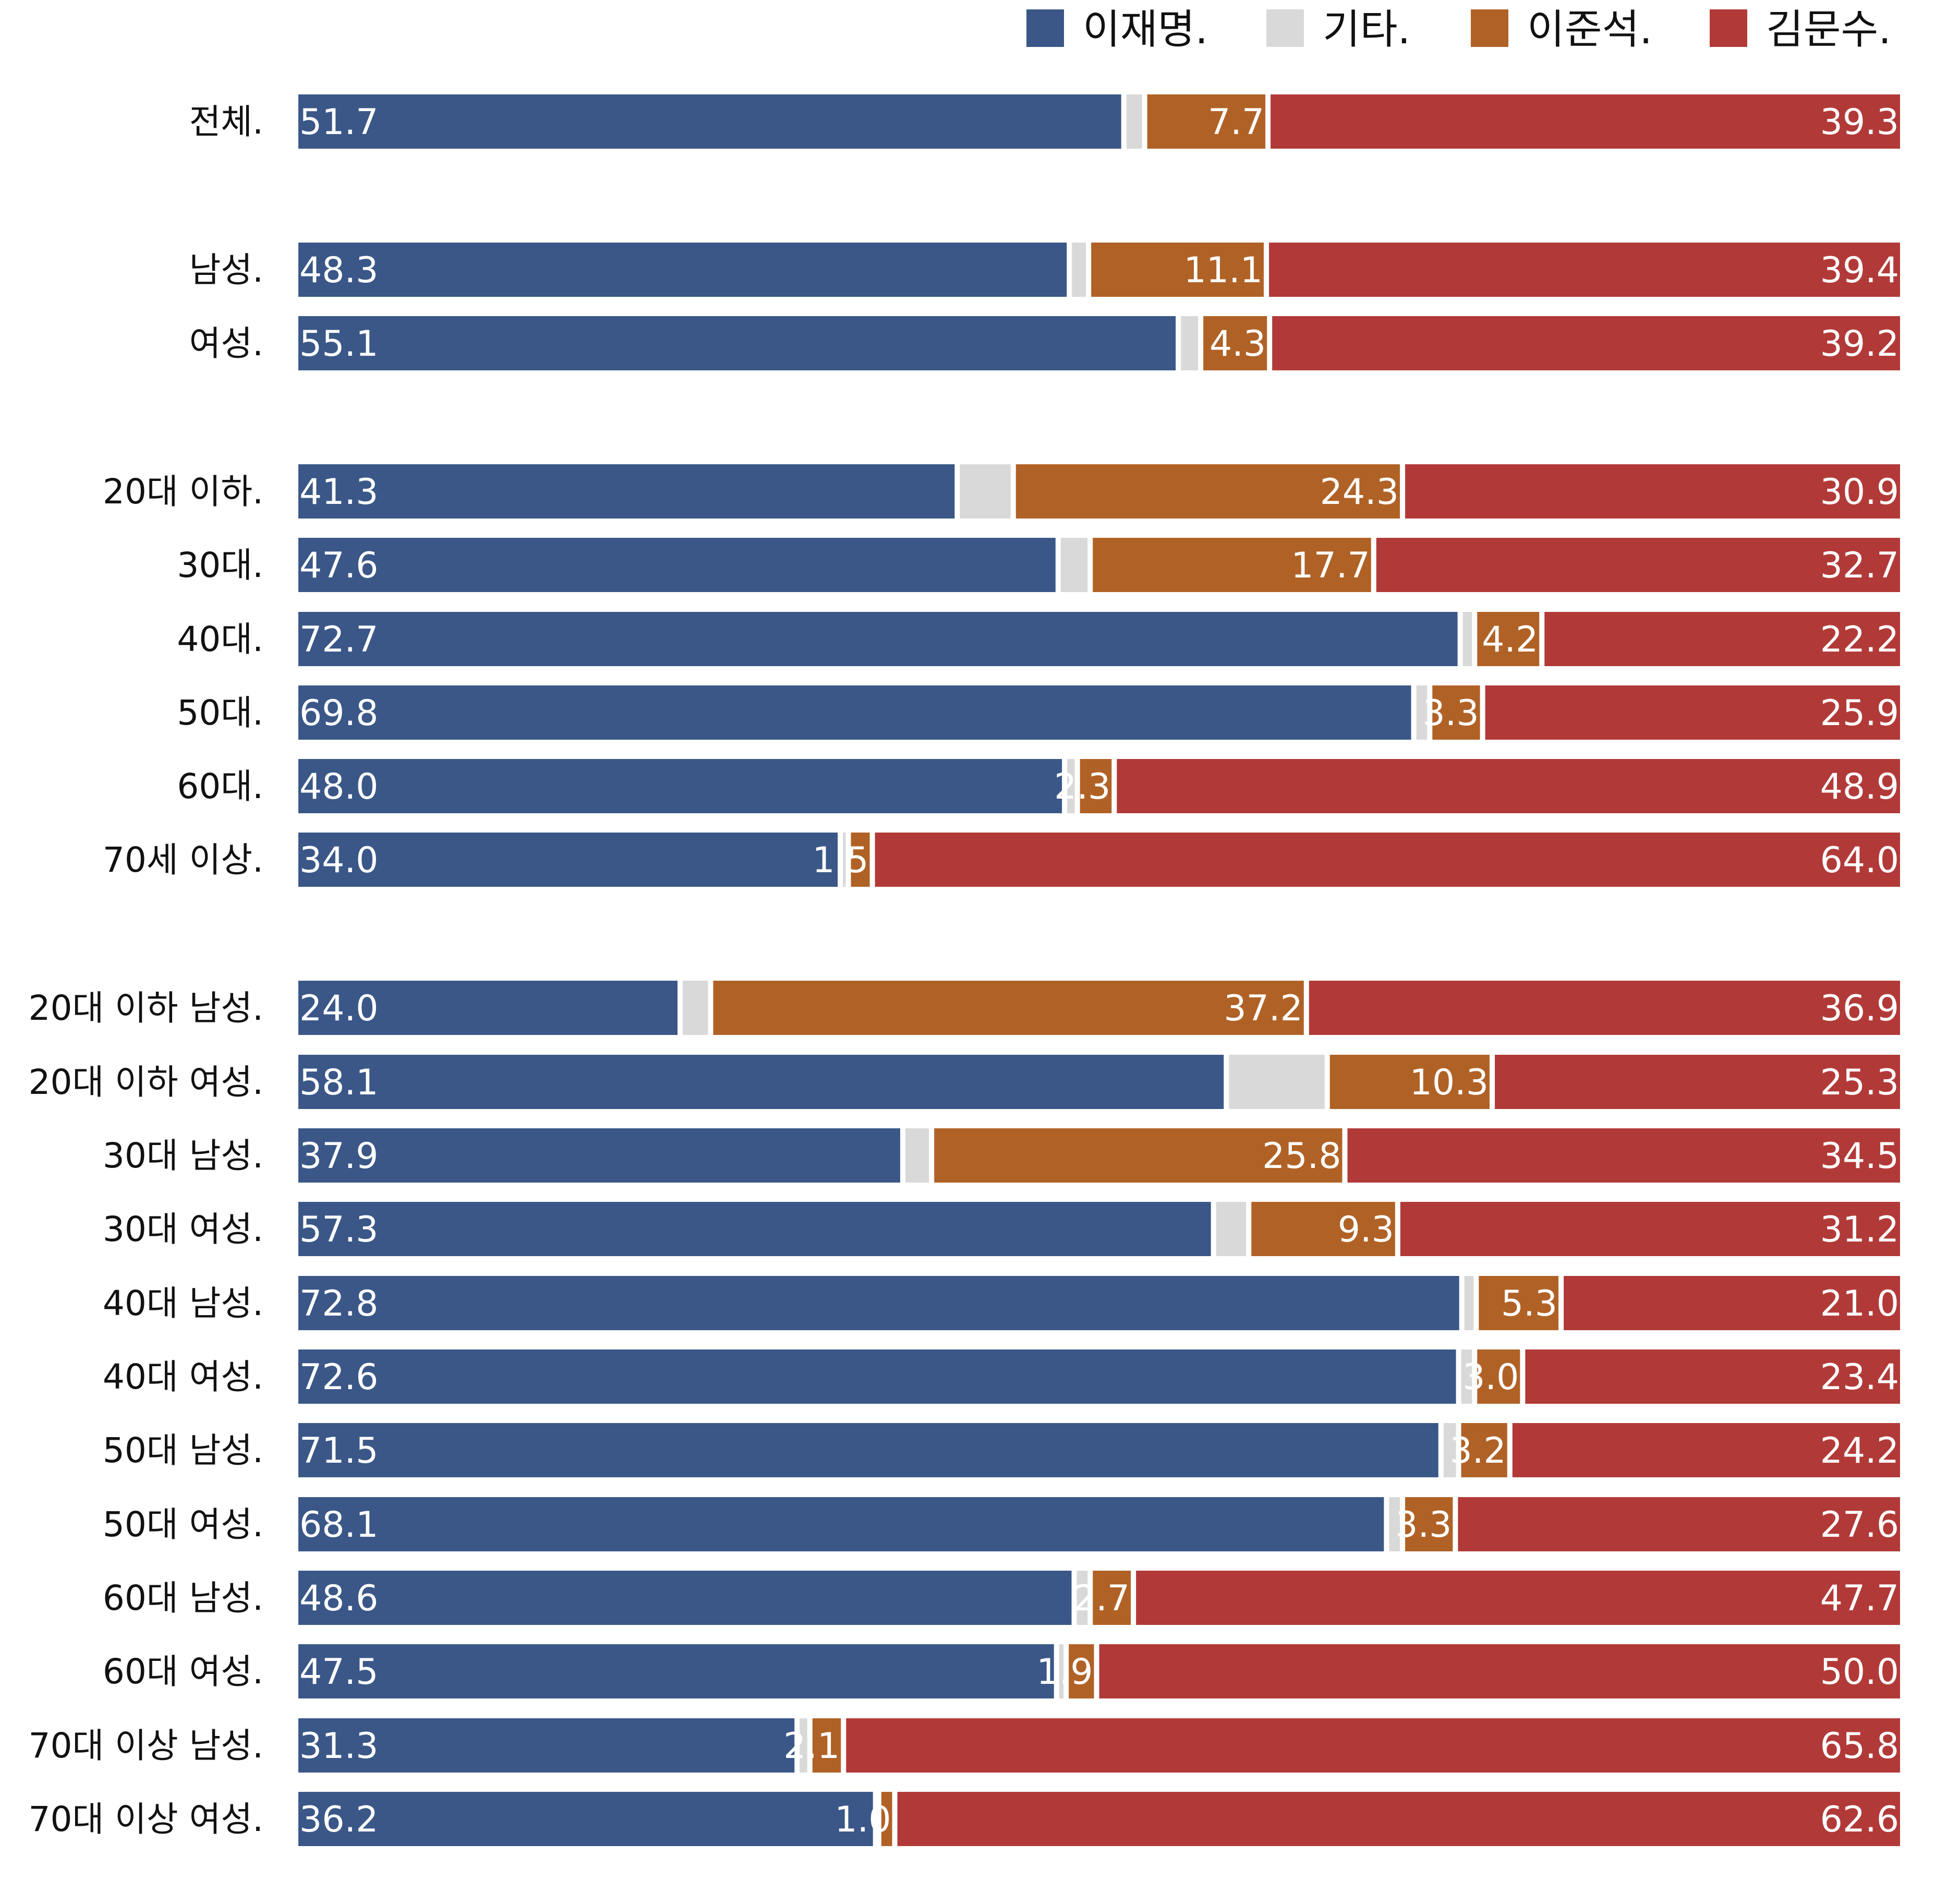 This screenshot has width=1935, height=1904. Describe the element at coordinates (1860, 1377) in the screenshot. I see `bar-value-label: 23.4` at that location.